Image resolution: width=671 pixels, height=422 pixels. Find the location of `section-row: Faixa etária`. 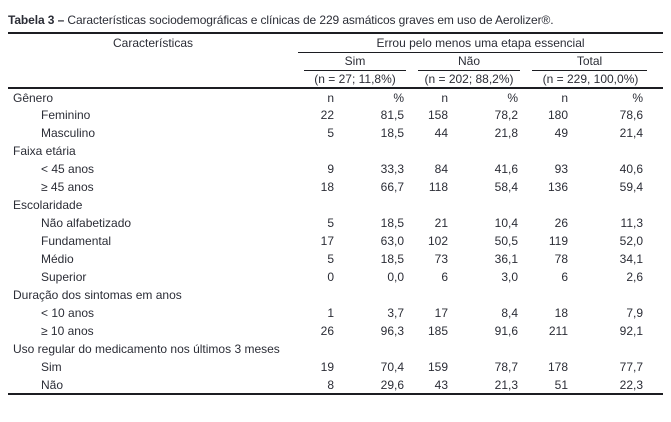

section-row: Faixa etária is located at coordinates (335, 151).